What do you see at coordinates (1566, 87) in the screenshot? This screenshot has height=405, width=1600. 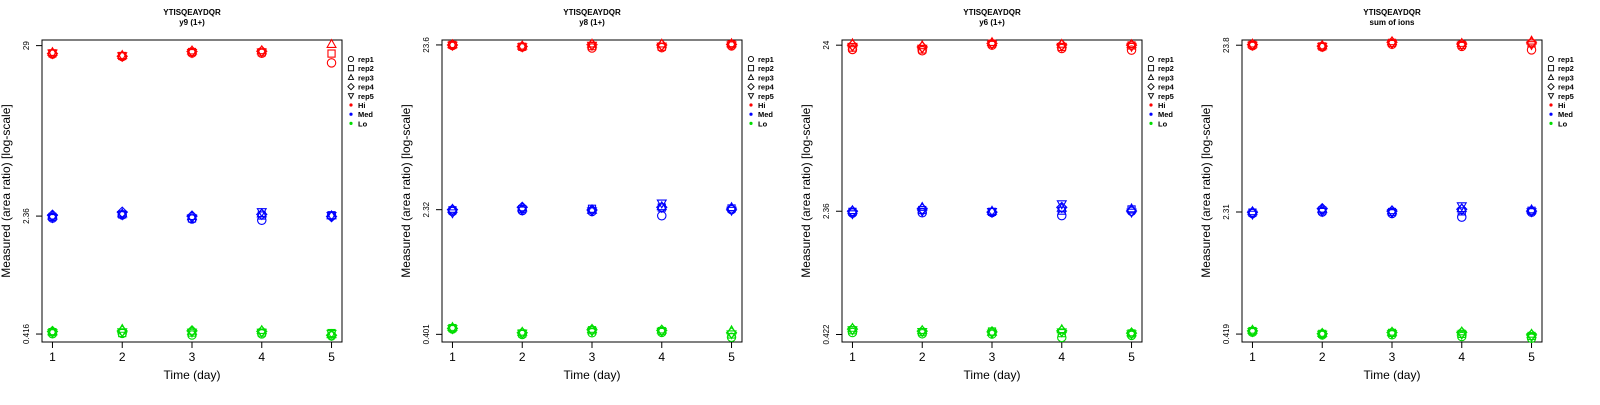 I see `legend-label-rep4: rep4` at bounding box center [1566, 87].